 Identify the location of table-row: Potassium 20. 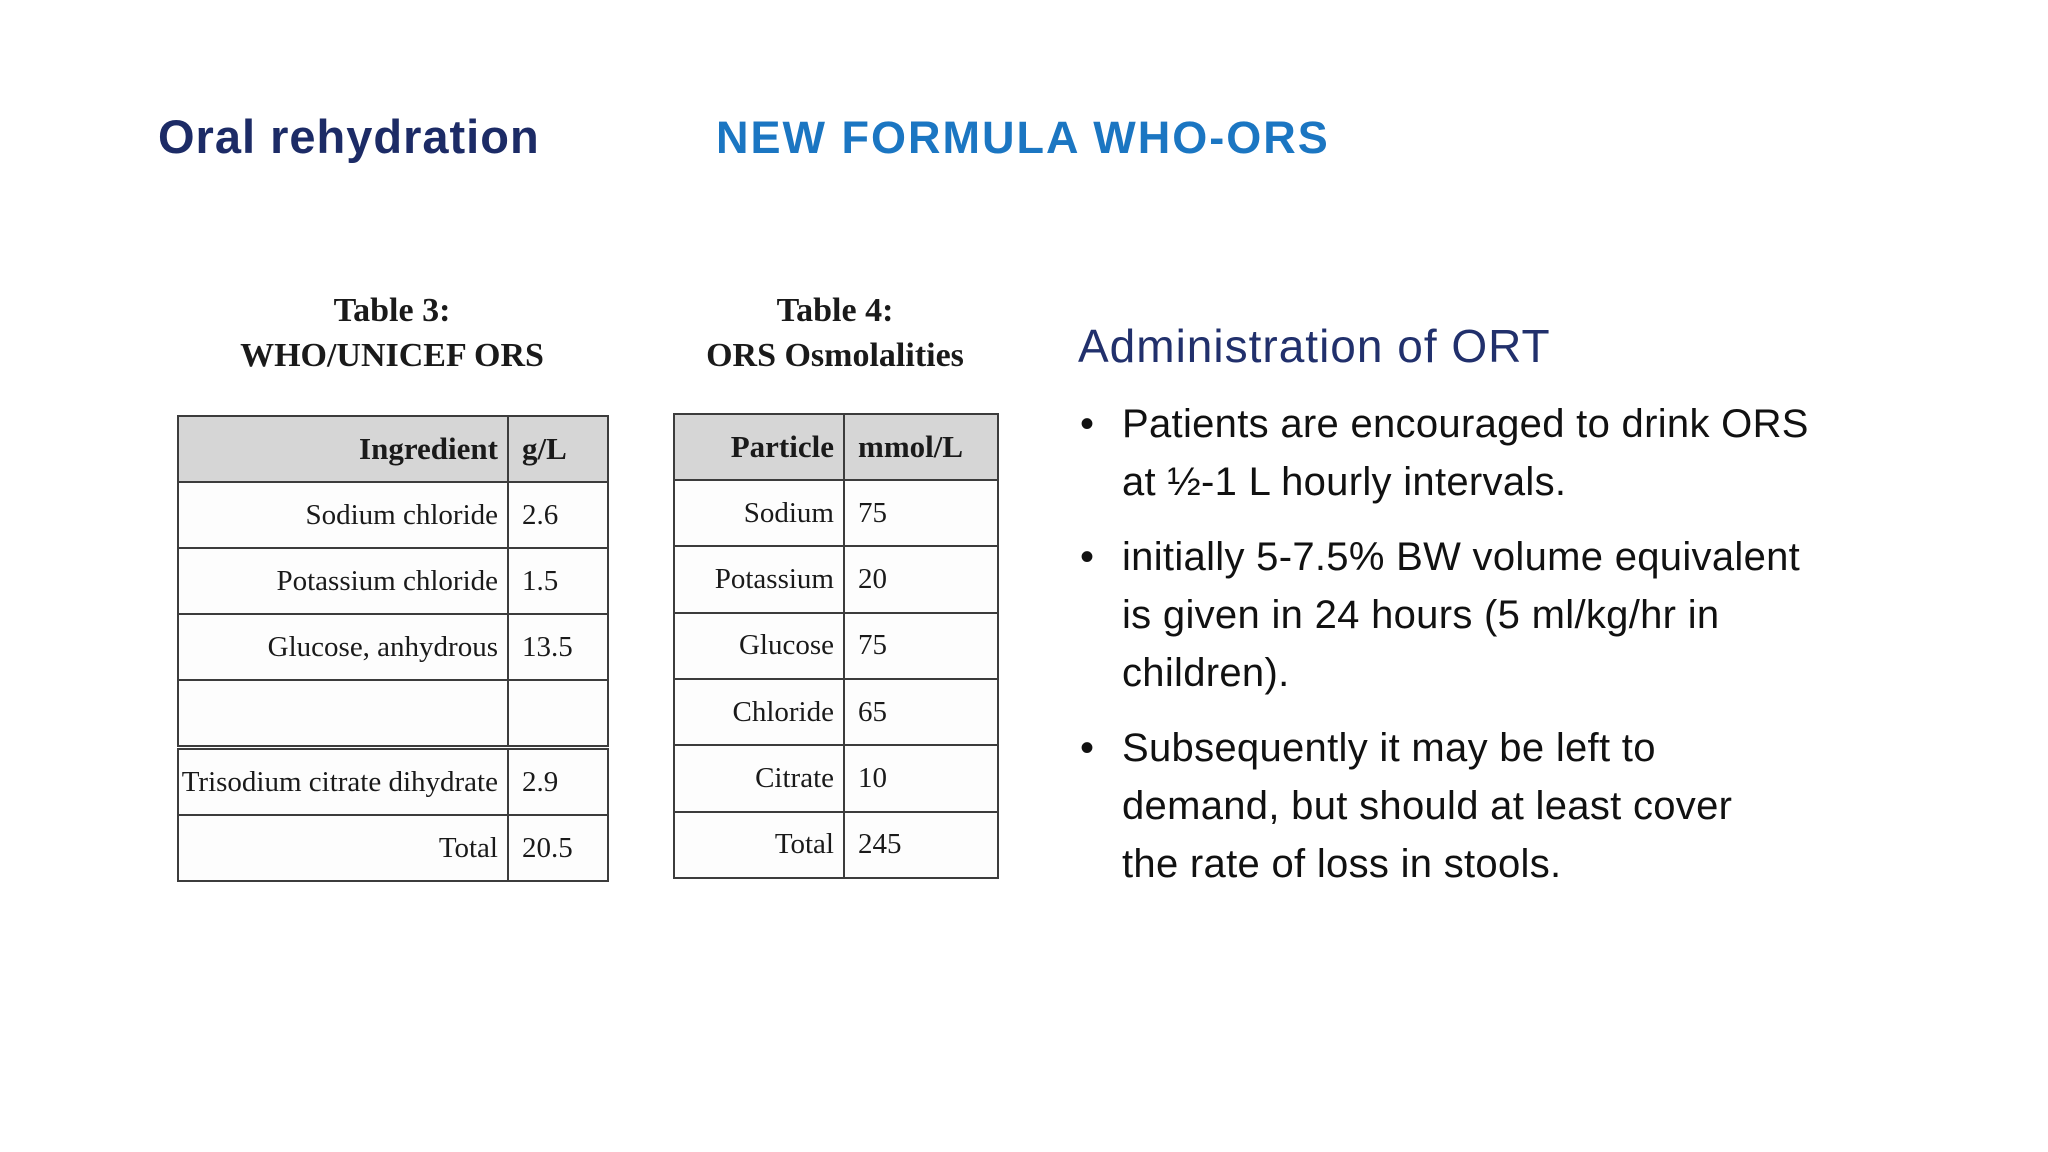
(836, 579).